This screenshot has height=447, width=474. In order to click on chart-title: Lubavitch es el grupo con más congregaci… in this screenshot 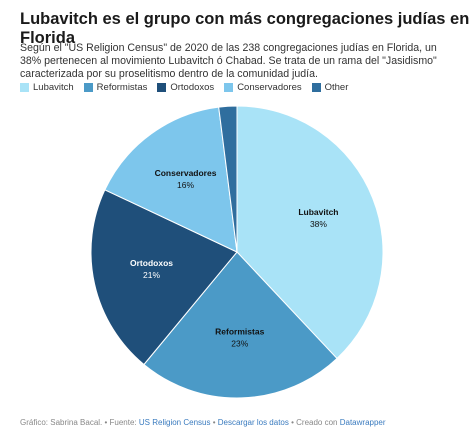, I will do `click(245, 28)`.